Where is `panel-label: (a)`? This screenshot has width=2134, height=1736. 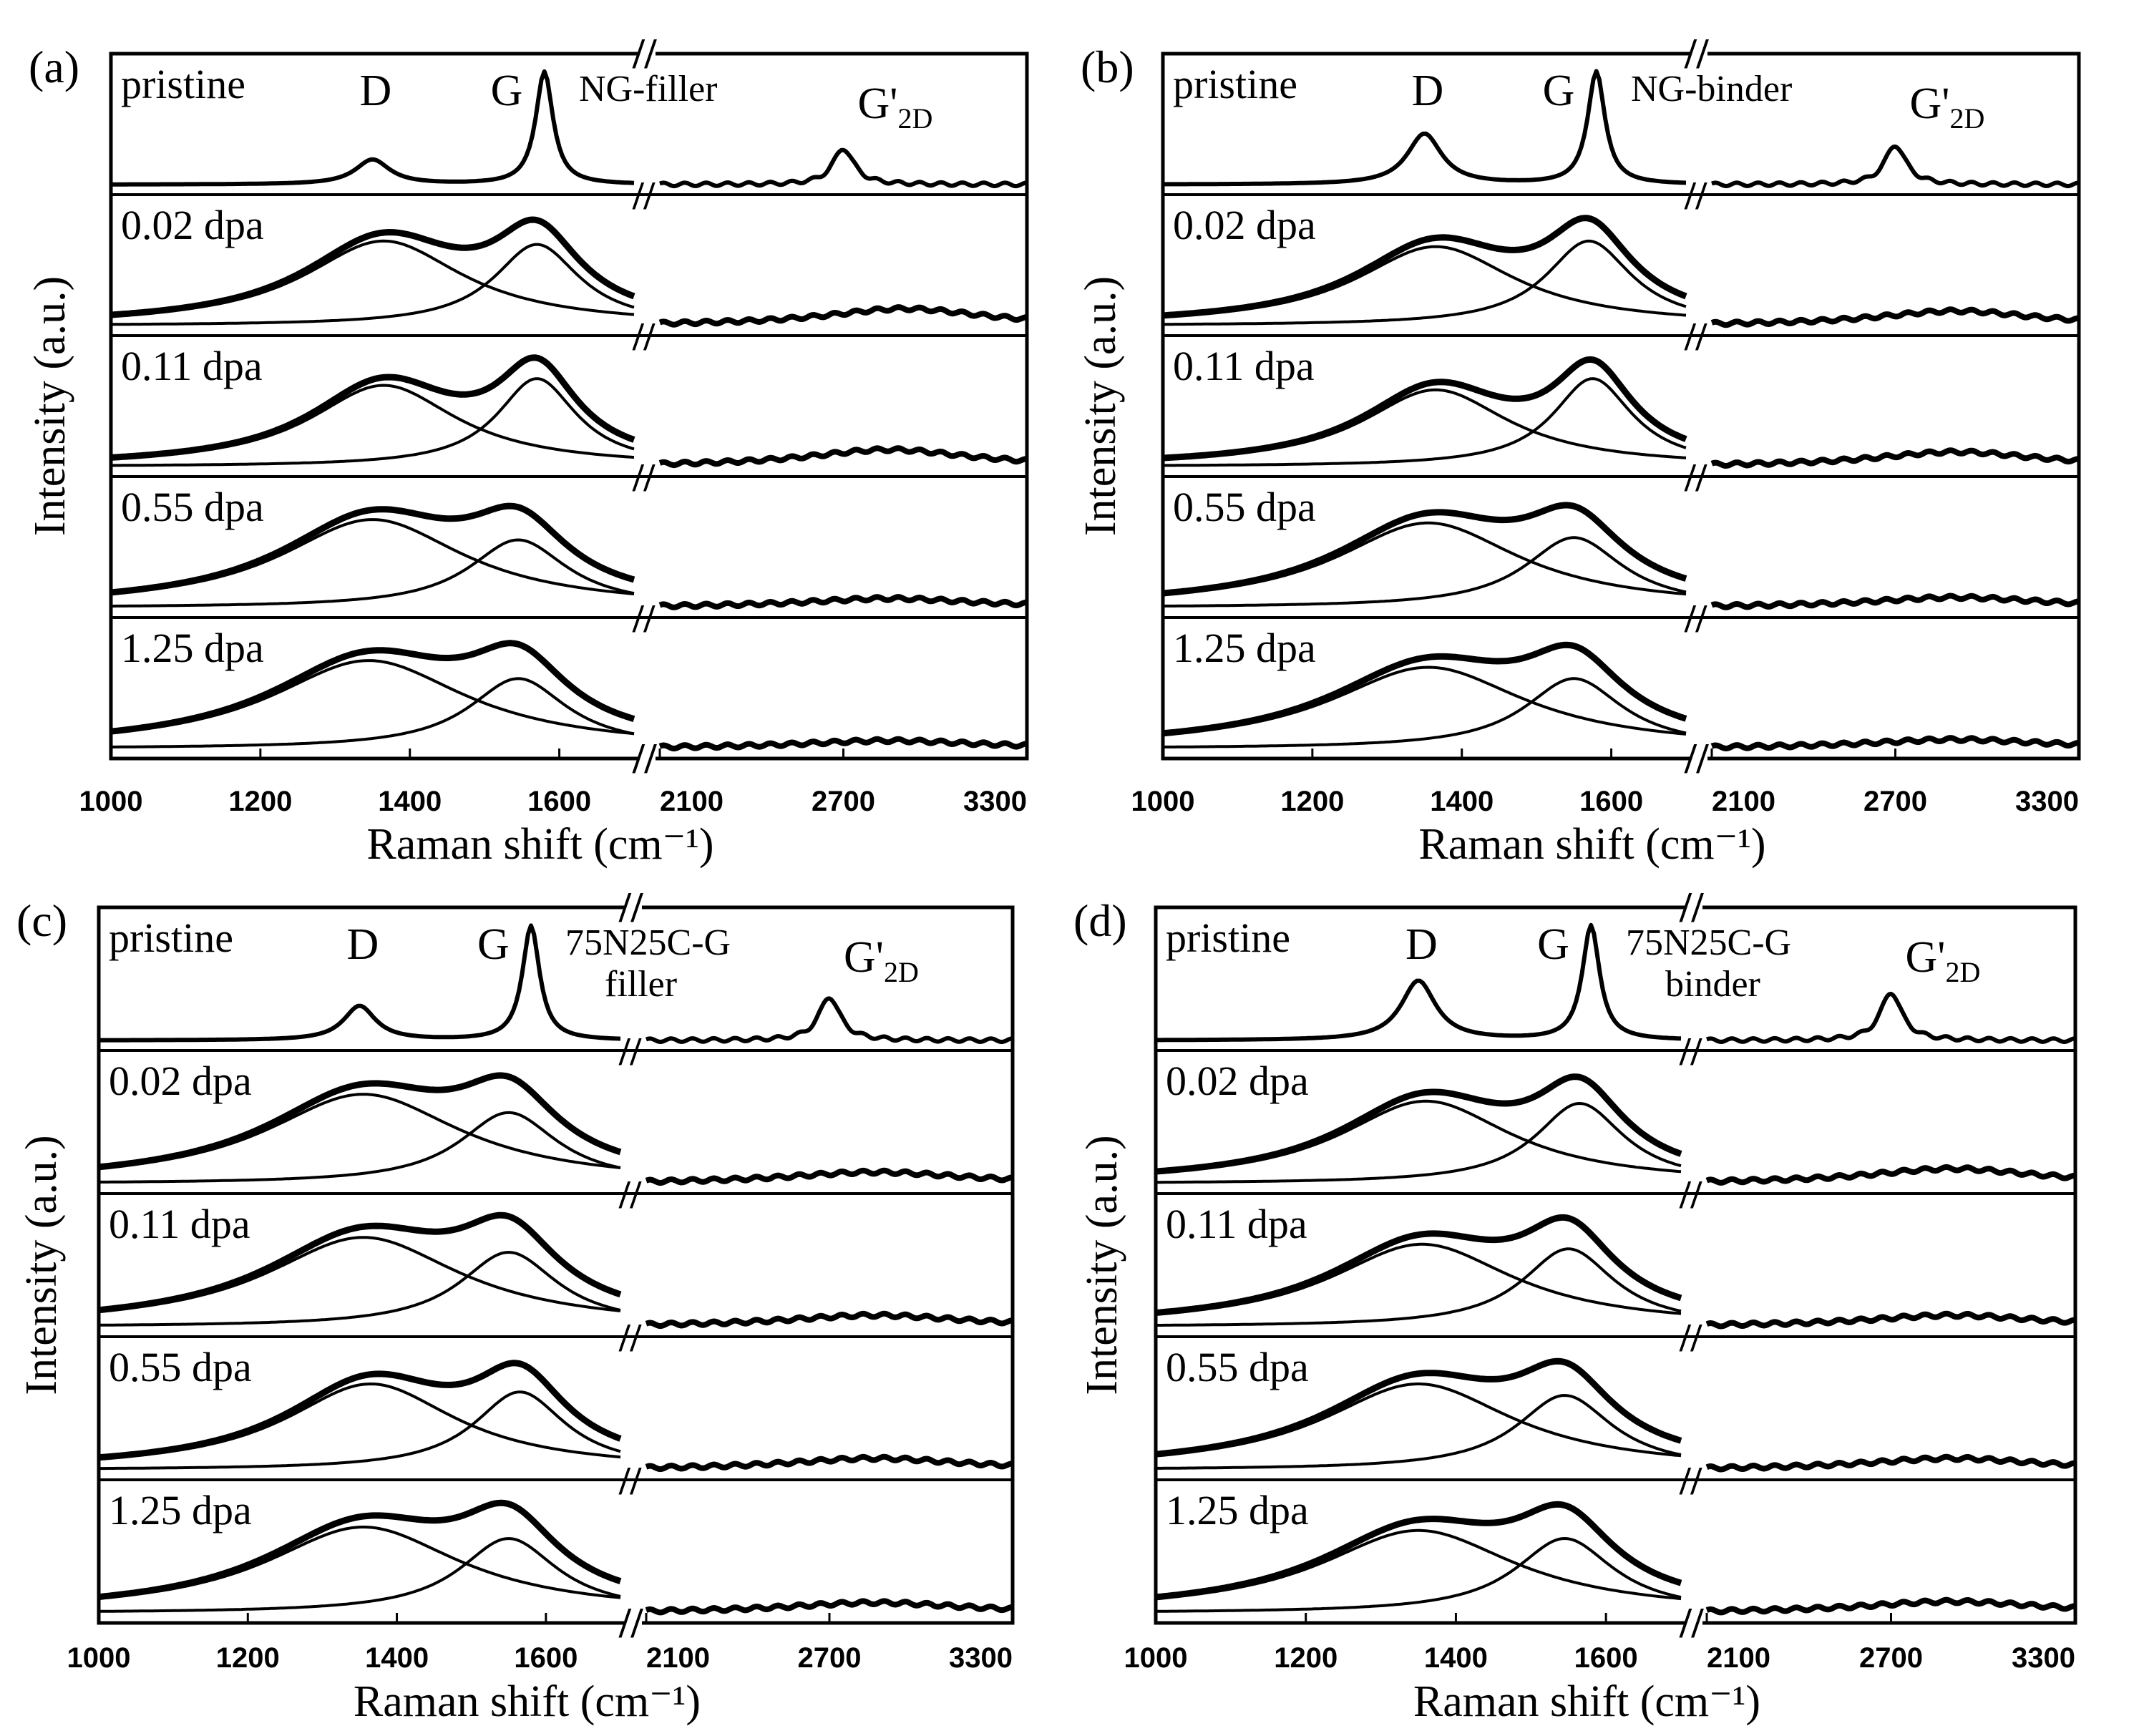
panel-label: (a) is located at coordinates (54, 67).